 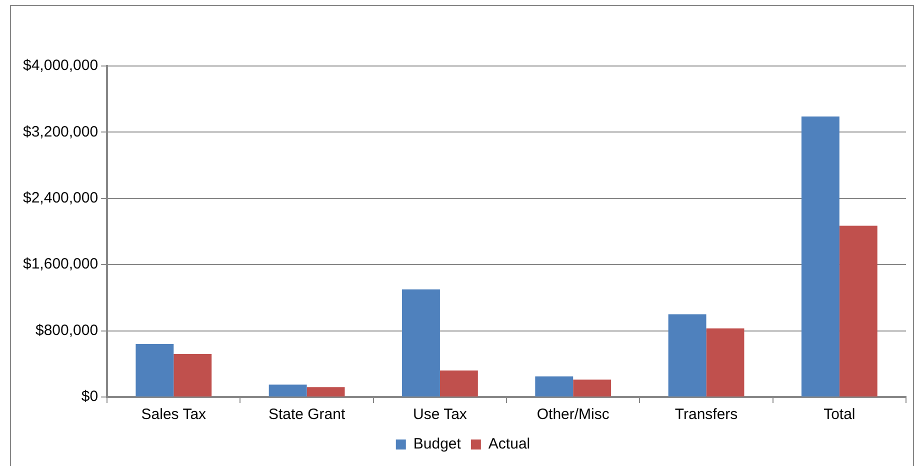 What do you see at coordinates (573, 415) in the screenshot?
I see `x-tick-label: Other/Misc` at bounding box center [573, 415].